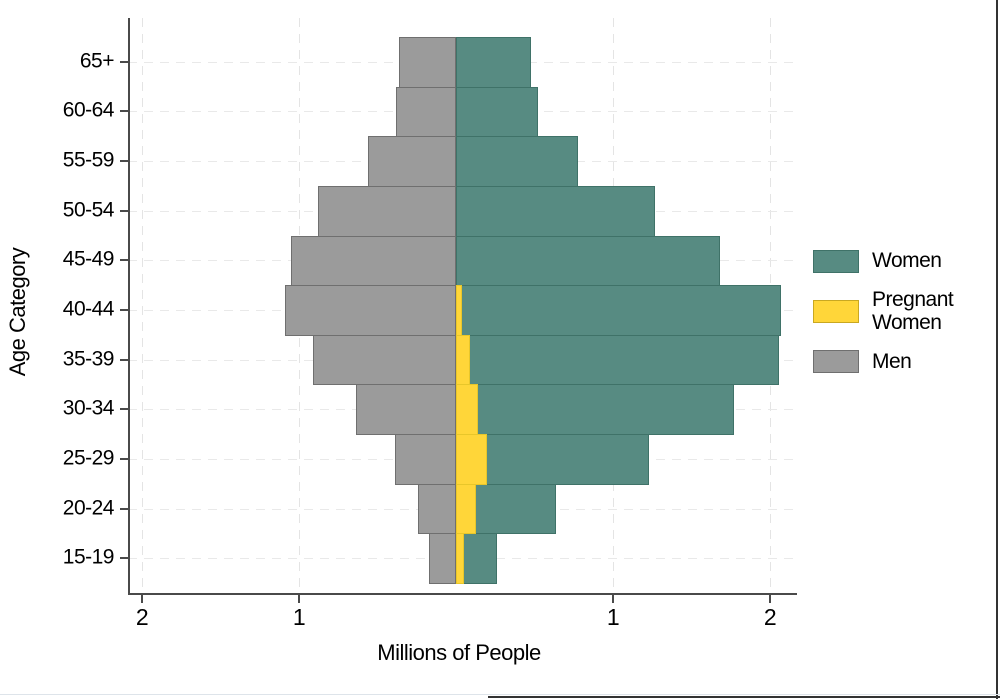  What do you see at coordinates (913, 311) in the screenshot?
I see `legend-label: Pregnant Women` at bounding box center [913, 311].